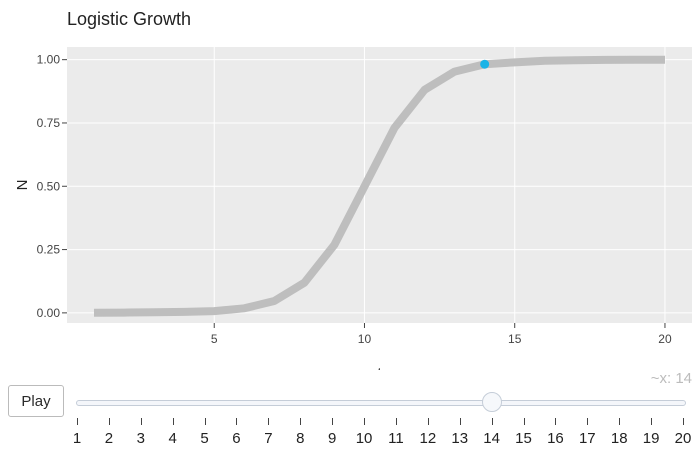 This screenshot has height=450, width=700. Describe the element at coordinates (49, 186) in the screenshot. I see `y-tick-label: 0.50` at that location.